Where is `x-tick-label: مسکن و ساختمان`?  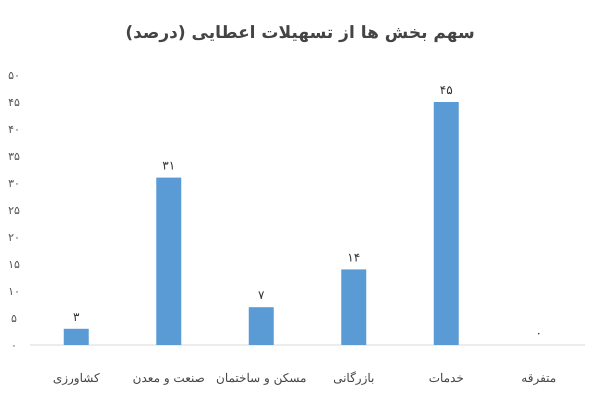
x-tick-label: مسکن و ساختمان is located at coordinates (261, 378).